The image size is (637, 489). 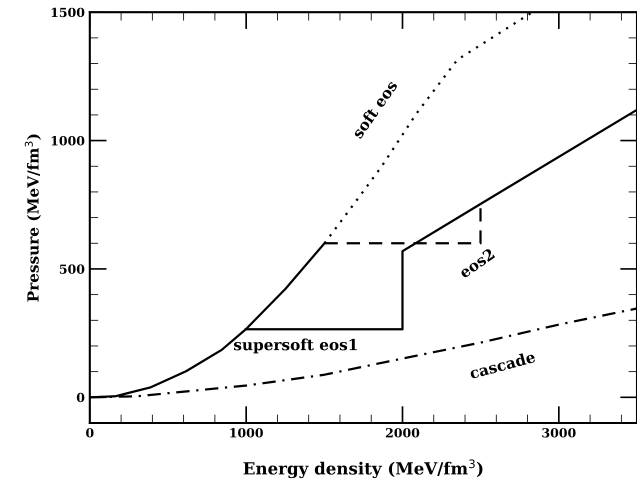 What do you see at coordinates (559, 433) in the screenshot?
I see `x-tick-label: 3000` at bounding box center [559, 433].